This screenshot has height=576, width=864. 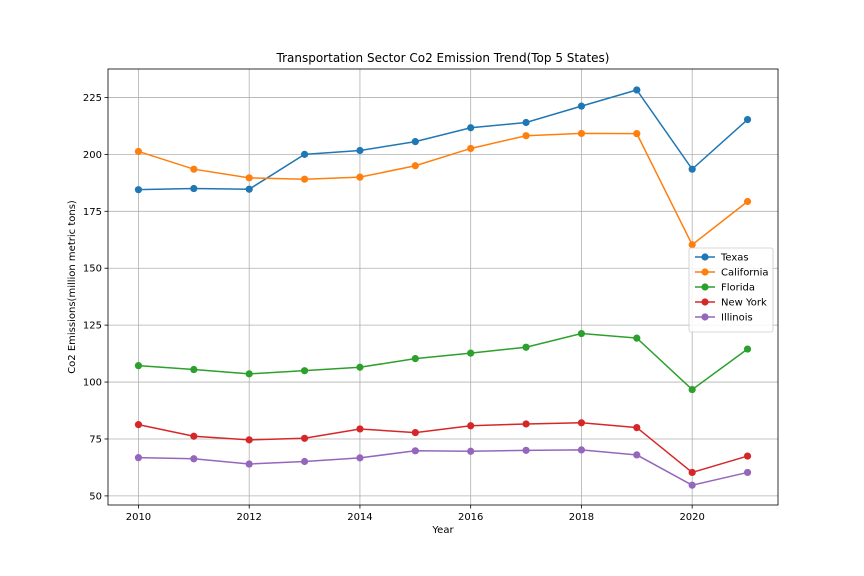 What do you see at coordinates (705, 302) in the screenshot?
I see `legend-marker-new-york` at bounding box center [705, 302].